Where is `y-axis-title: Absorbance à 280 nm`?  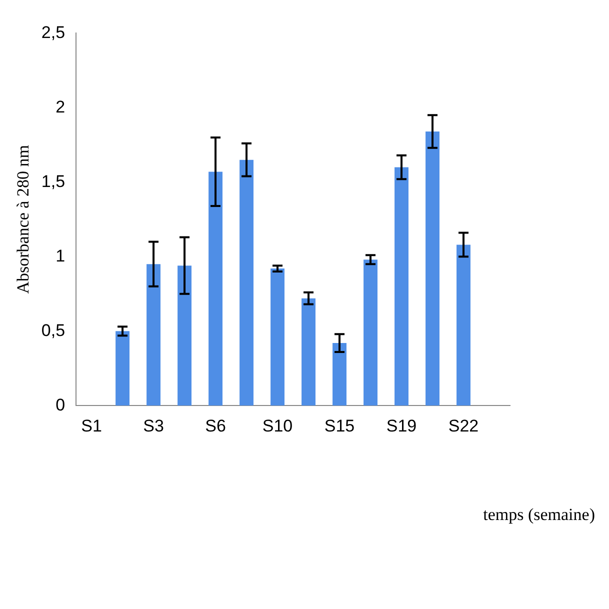
y-axis-title: Absorbance à 280 nm is located at coordinates (23, 219).